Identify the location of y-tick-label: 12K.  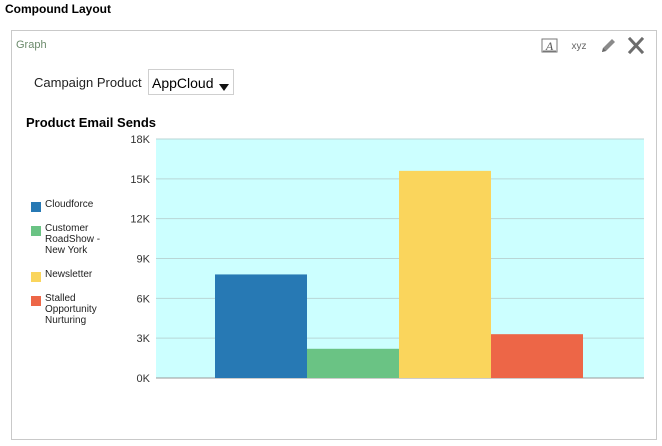
(140, 220).